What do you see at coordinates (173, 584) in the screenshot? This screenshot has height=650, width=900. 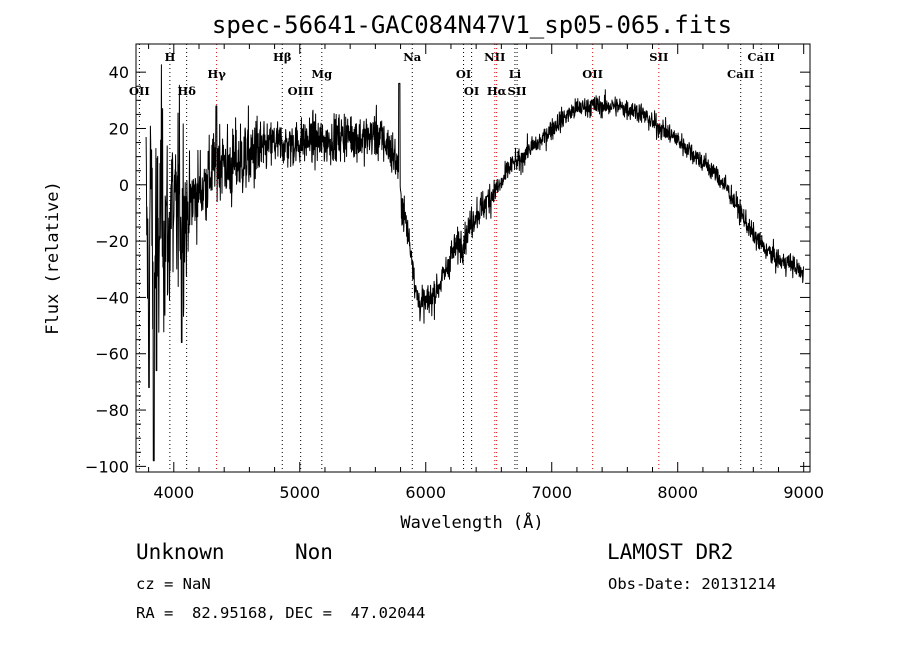 I see `redshift-text: cz = NaN` at bounding box center [173, 584].